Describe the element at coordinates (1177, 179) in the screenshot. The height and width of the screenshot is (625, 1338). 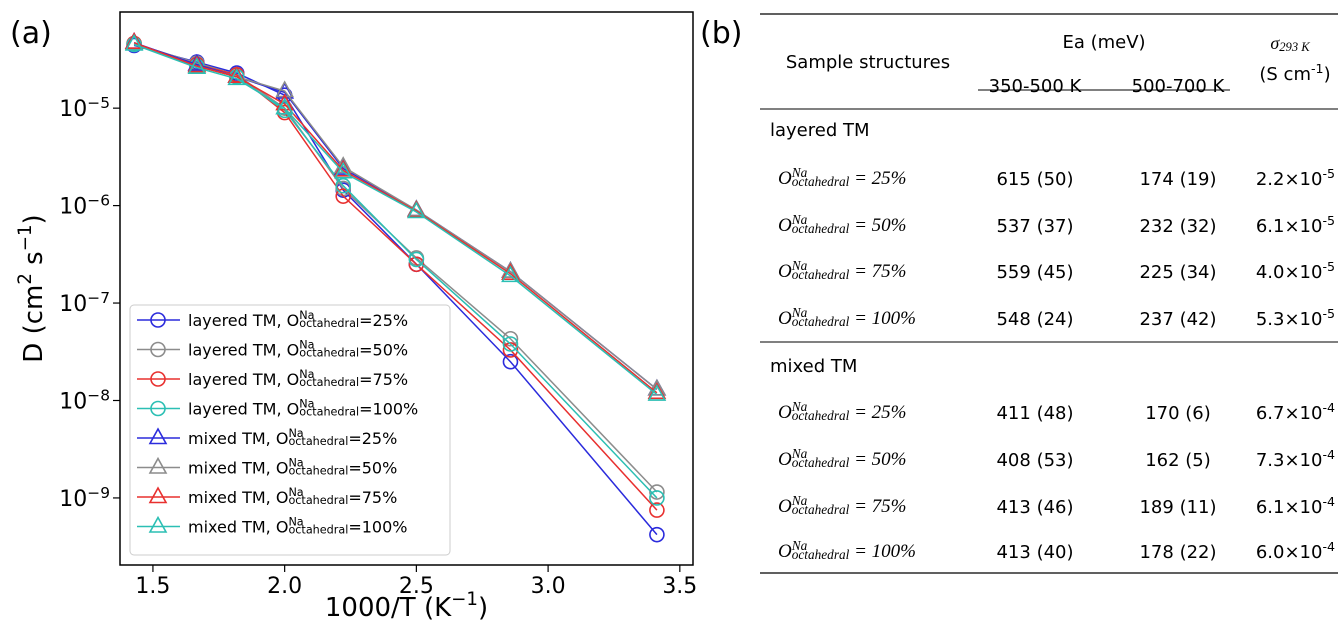
I see `table-cell: 174 (19)` at that location.